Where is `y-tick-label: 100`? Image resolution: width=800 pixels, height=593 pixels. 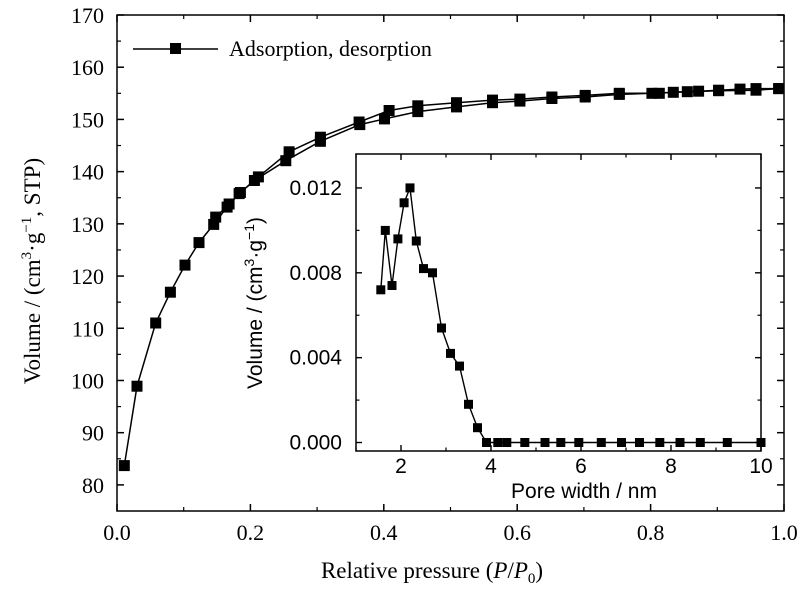
y-tick-label: 100 is located at coordinates (87, 380).